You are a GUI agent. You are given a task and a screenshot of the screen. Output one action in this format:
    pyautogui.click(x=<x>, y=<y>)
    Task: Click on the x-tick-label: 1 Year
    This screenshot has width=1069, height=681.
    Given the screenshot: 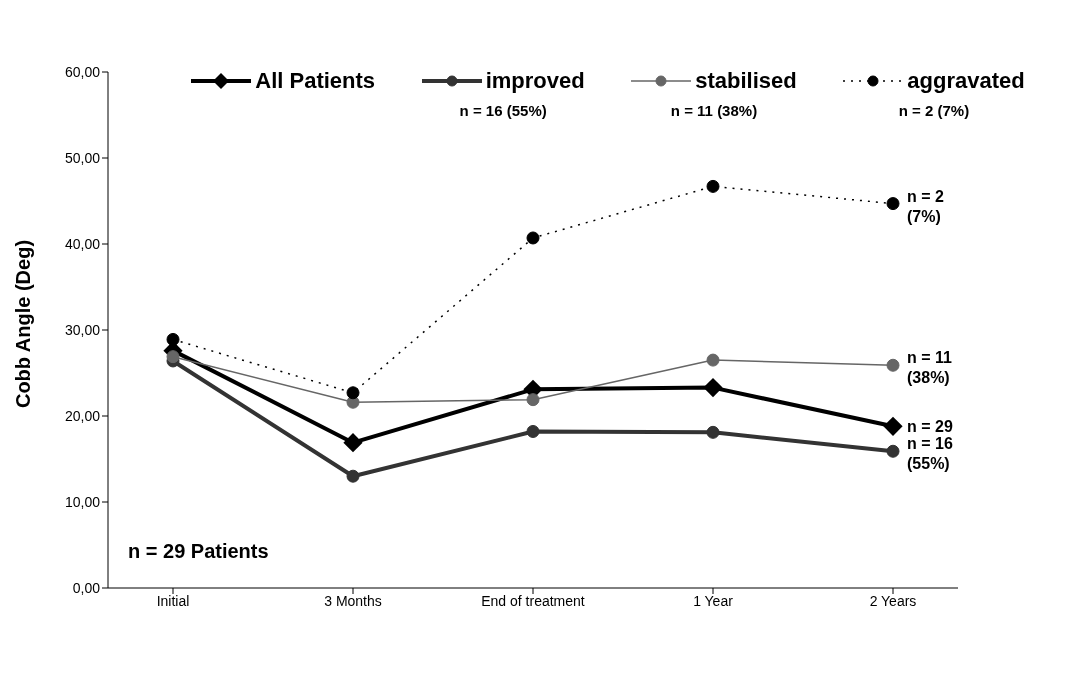 What is the action you would take?
    pyautogui.click(x=713, y=600)
    